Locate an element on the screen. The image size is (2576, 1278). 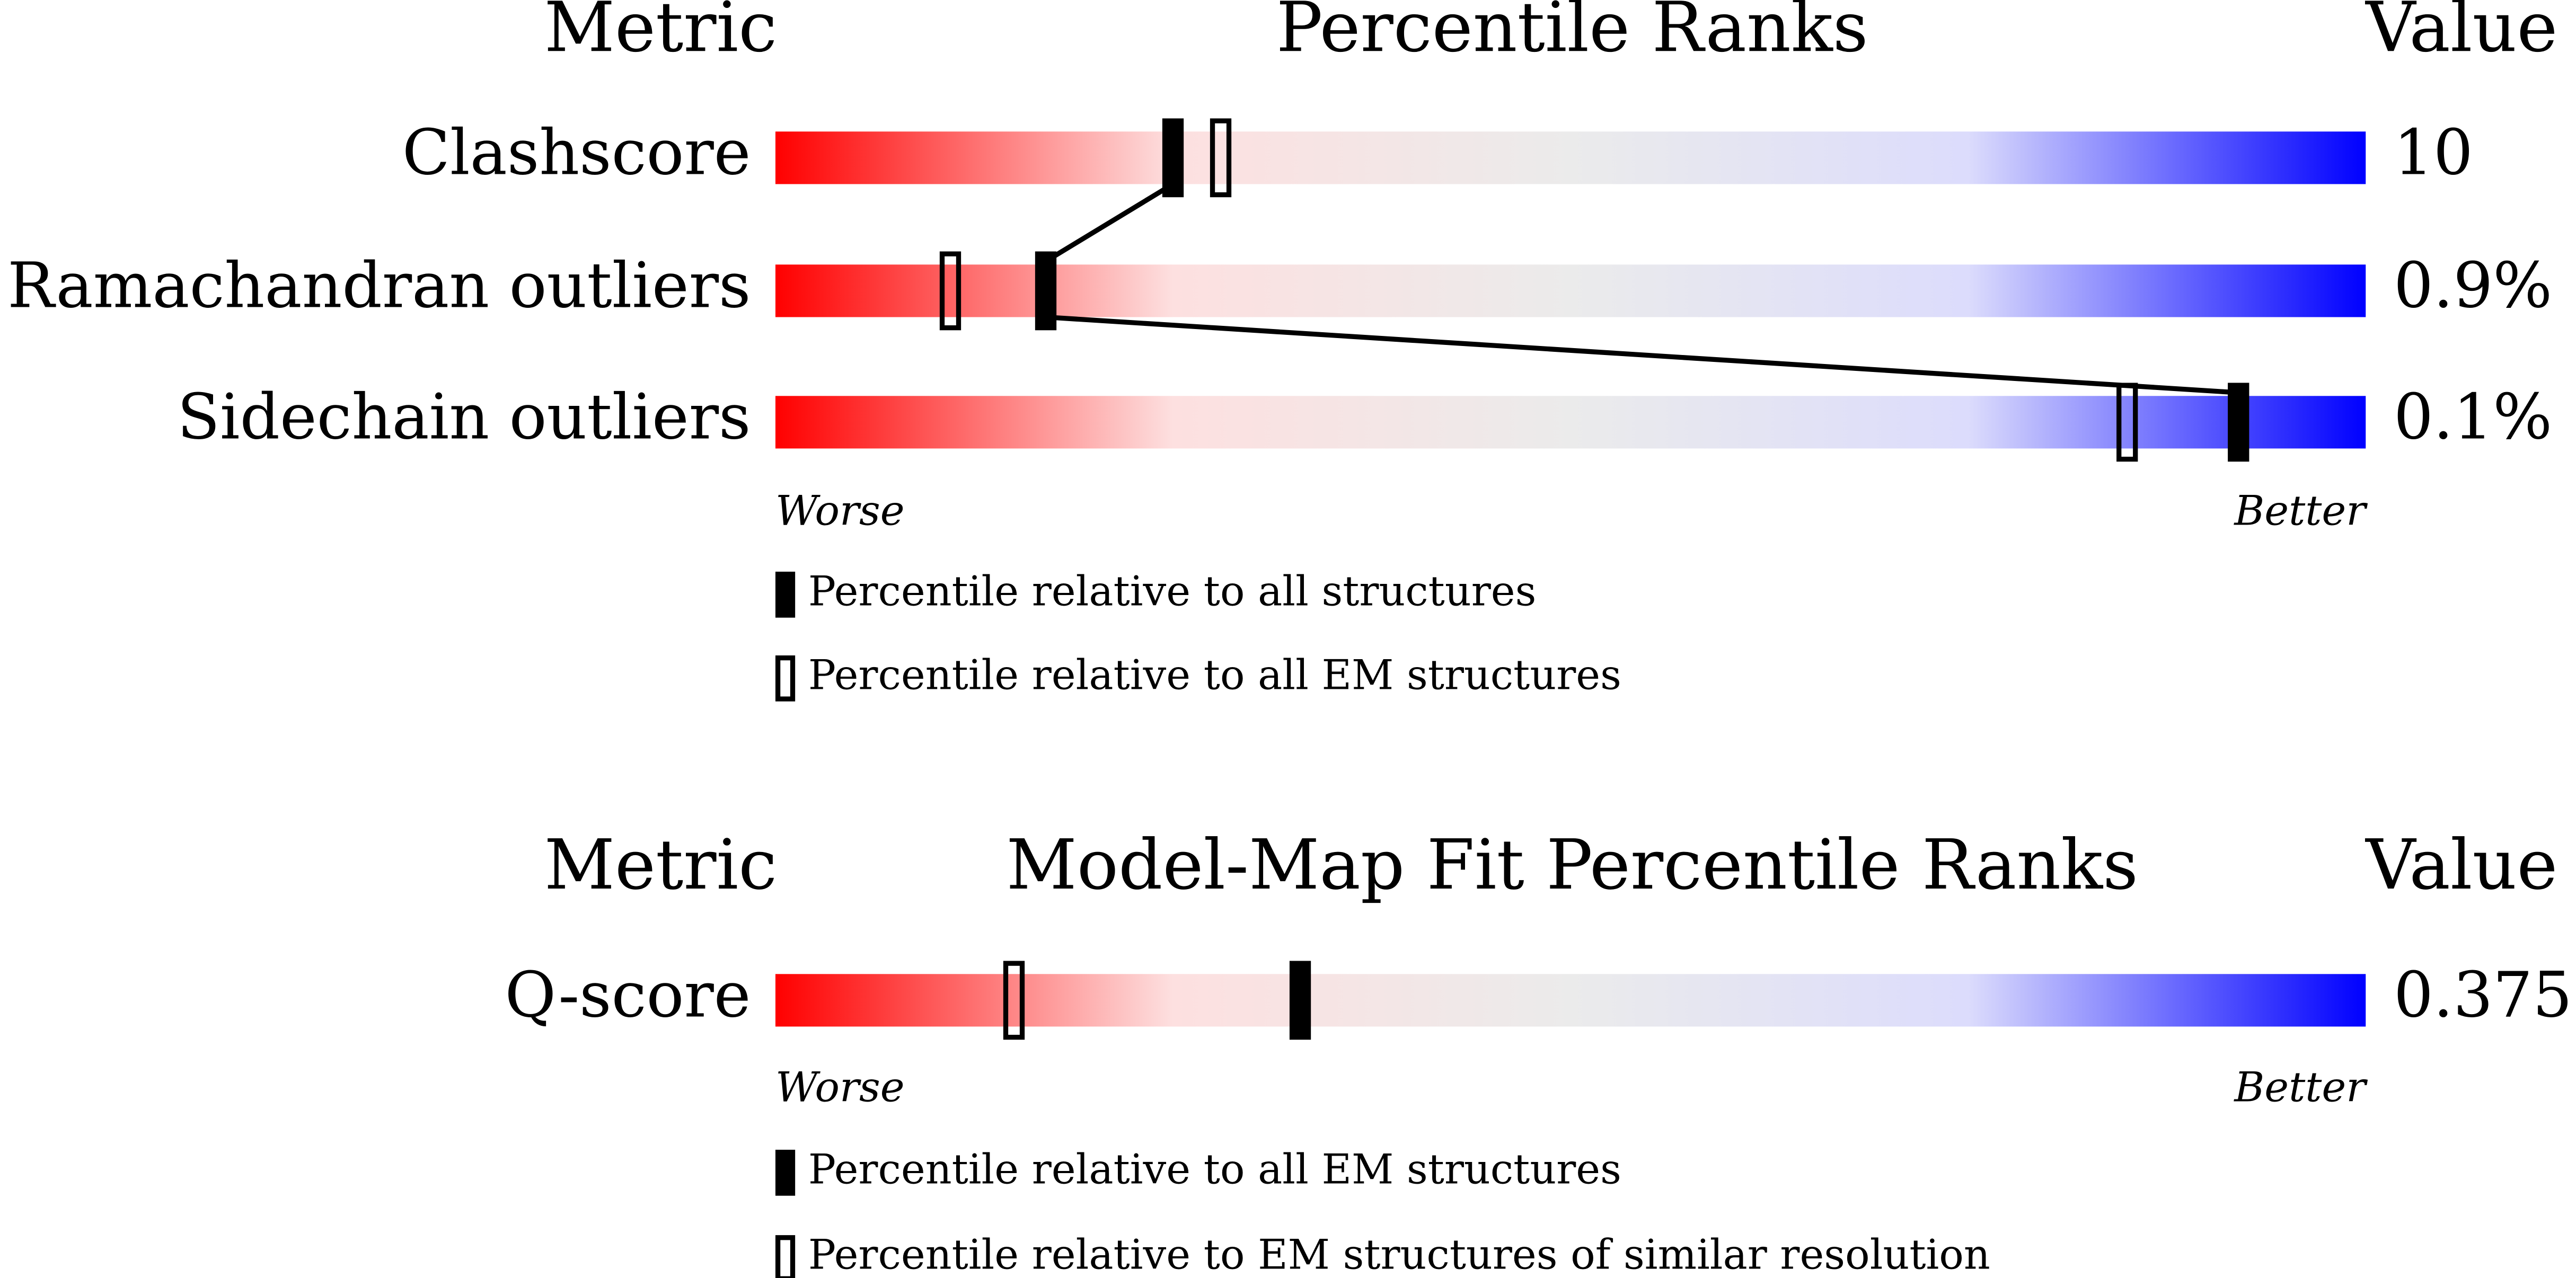
metric-value: 10 is located at coordinates (2433, 152).